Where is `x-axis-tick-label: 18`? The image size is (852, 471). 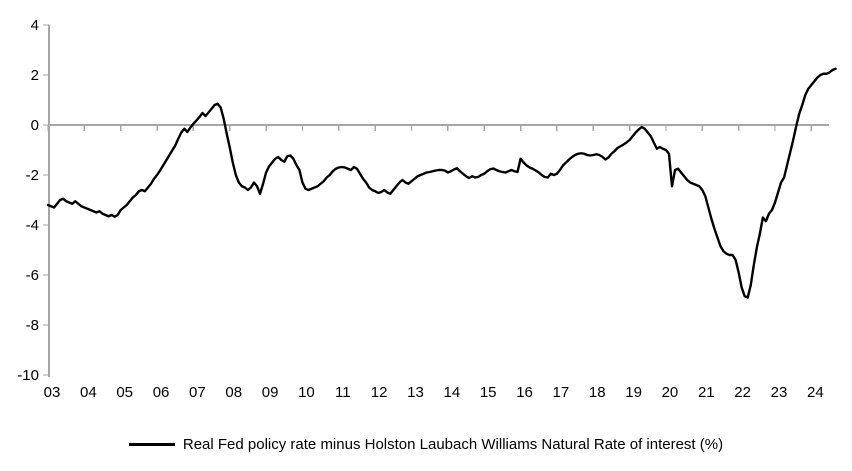 x-axis-tick-label: 18 is located at coordinates (597, 392).